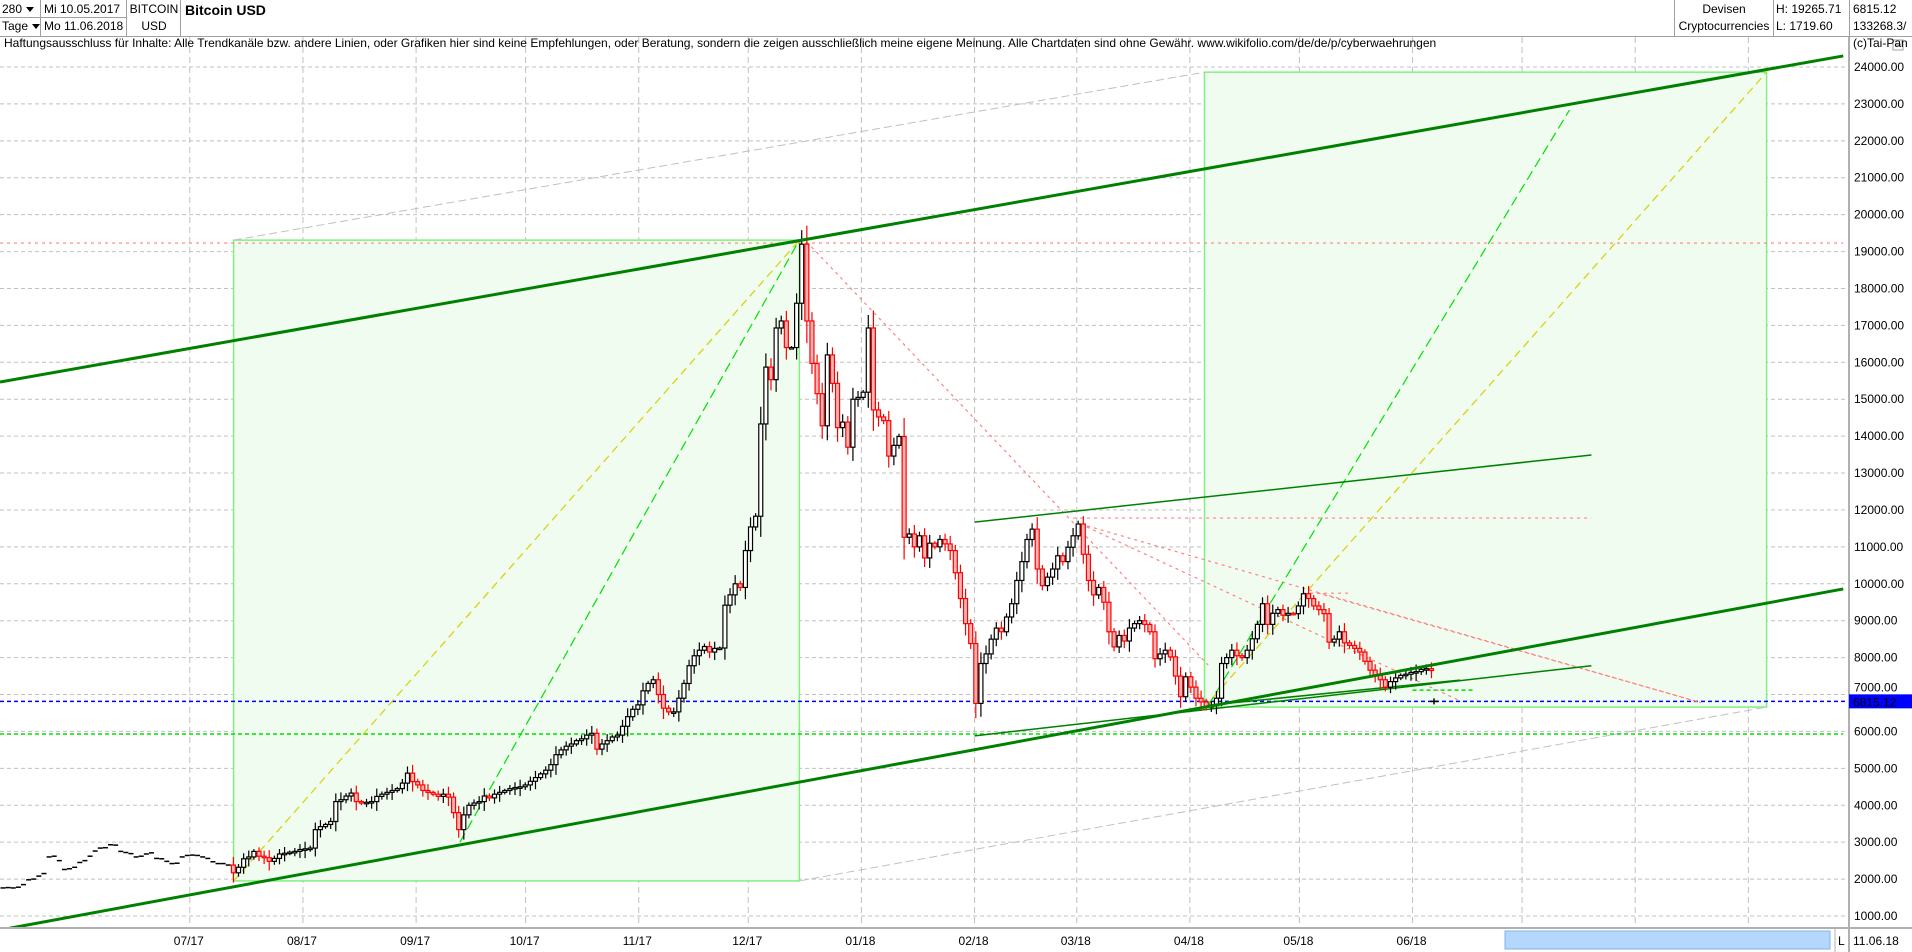 This screenshot has width=1912, height=952. Describe the element at coordinates (84, 26) in the screenshot. I see `end-date: Mo 11.06.2018` at that location.